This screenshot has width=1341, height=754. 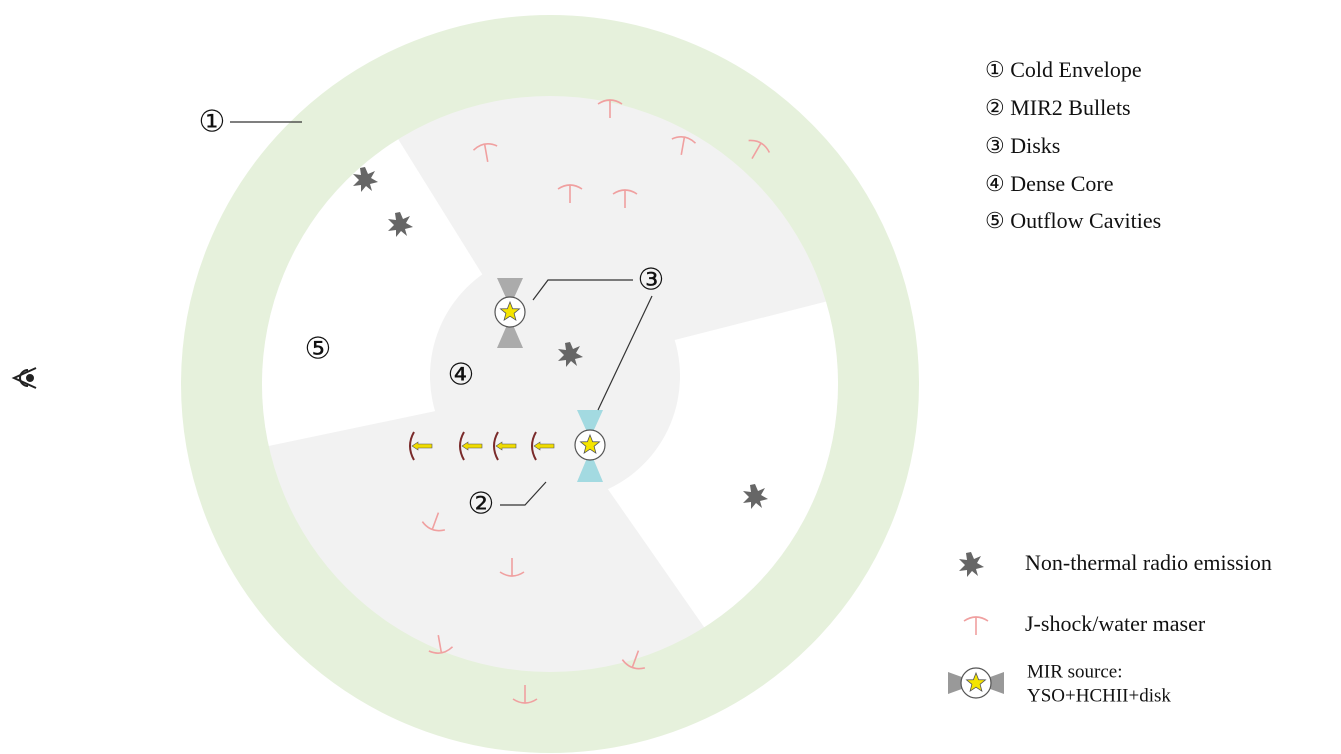 What do you see at coordinates (1058, 107) in the screenshot?
I see `key-item: ② MIR2 Bullets` at bounding box center [1058, 107].